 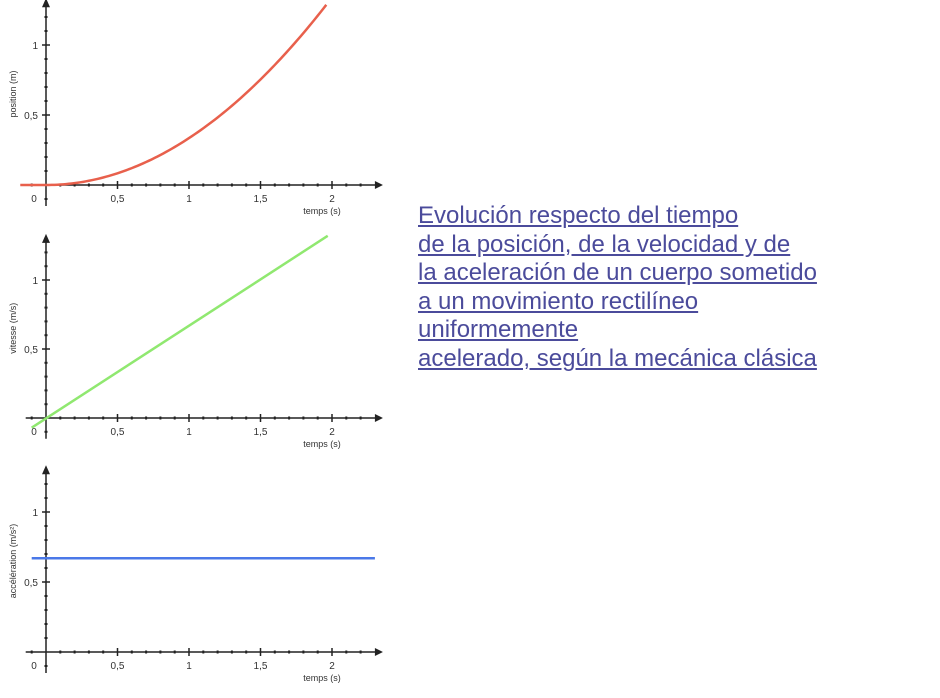 What do you see at coordinates (617, 273) in the screenshot?
I see `caption-line: la aceleración de un cuerpo sometido` at bounding box center [617, 273].